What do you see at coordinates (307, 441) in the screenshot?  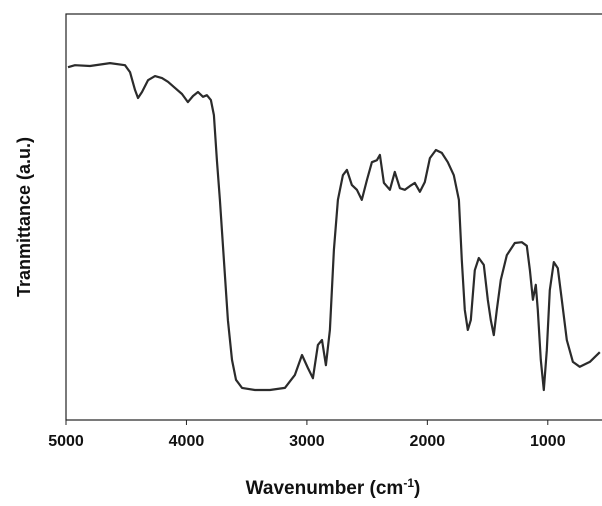 I see `x-tick-label: 3000` at bounding box center [307, 441].